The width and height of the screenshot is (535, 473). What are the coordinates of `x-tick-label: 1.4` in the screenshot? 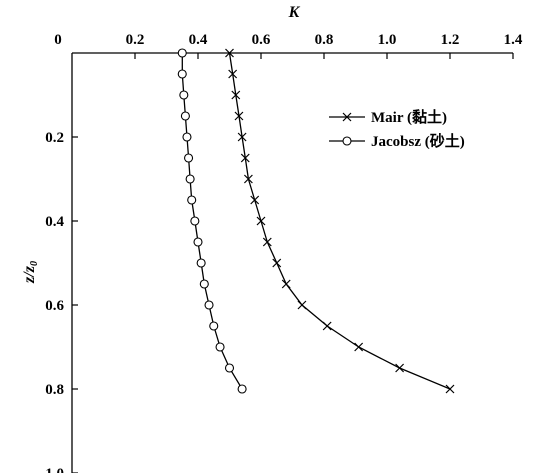 It's located at (513, 40).